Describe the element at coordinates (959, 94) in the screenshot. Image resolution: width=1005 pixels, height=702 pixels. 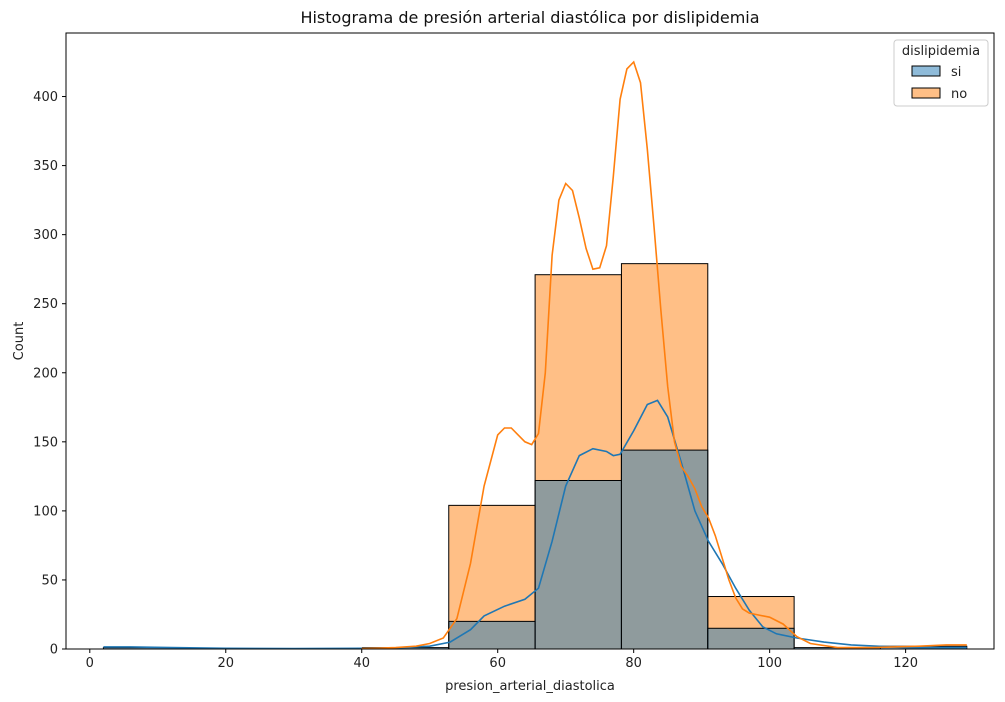
I see `legend-label-no: no` at that location.